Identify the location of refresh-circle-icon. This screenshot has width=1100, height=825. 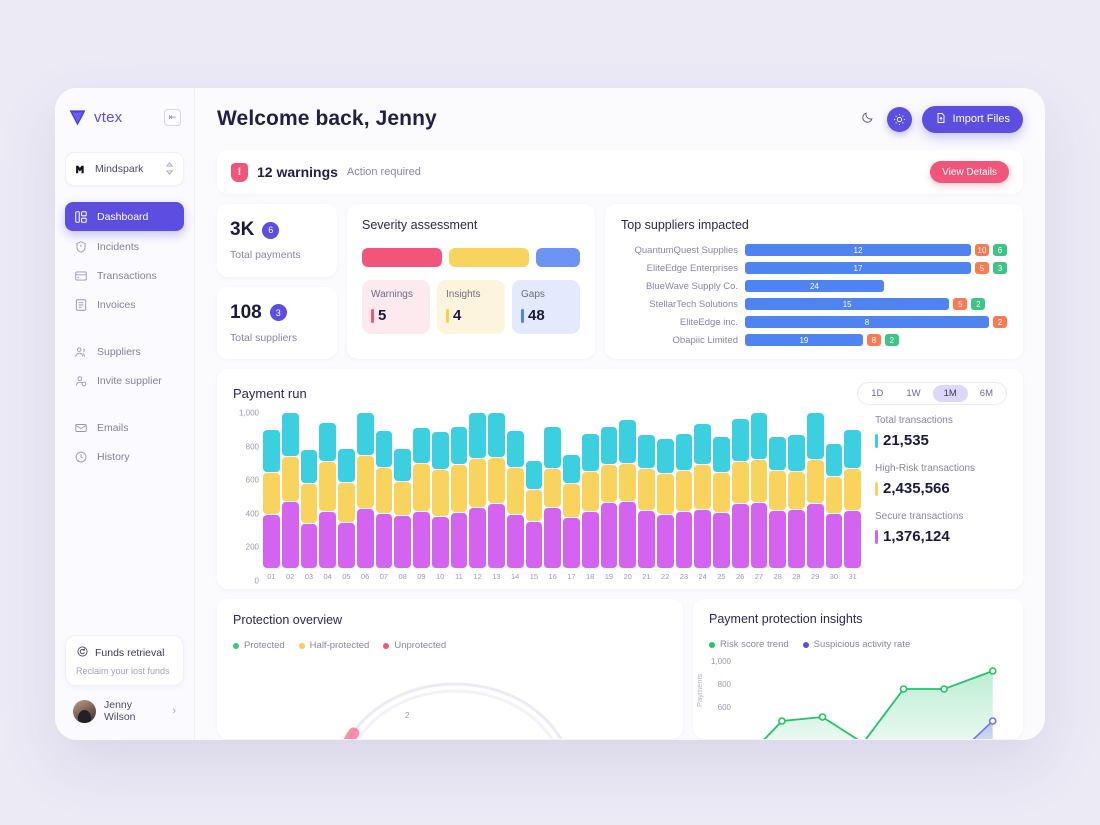
(82, 653).